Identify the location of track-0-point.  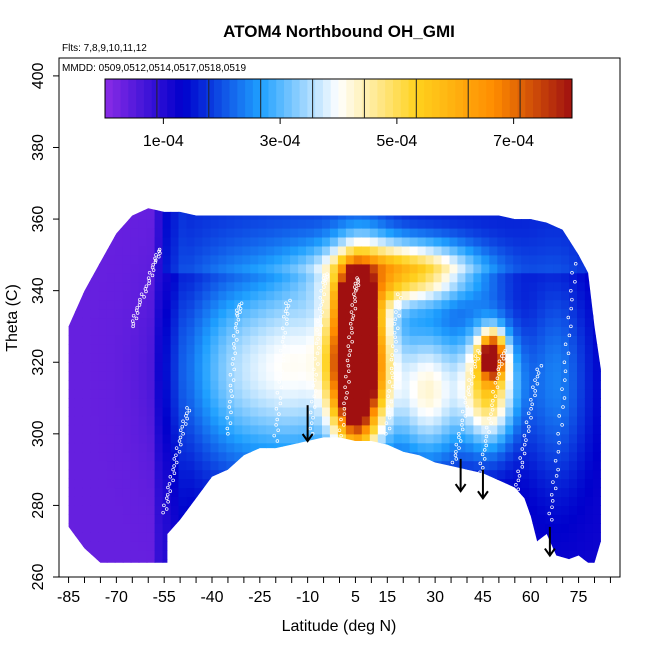
(239, 305).